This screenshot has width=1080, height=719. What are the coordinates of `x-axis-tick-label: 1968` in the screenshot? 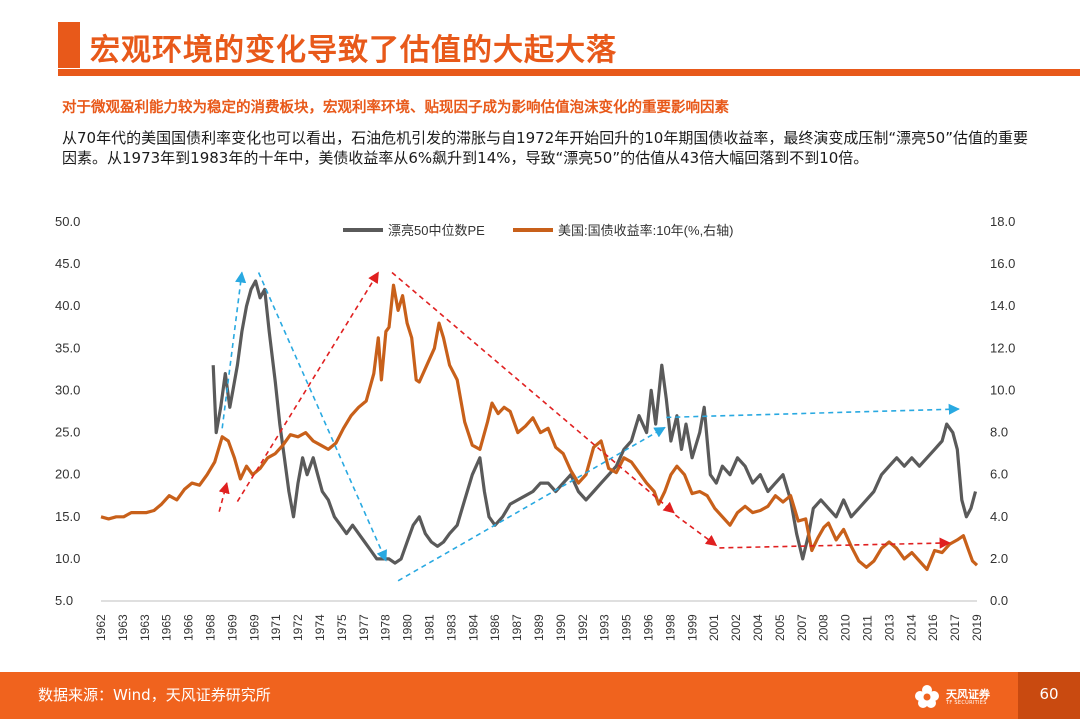 It's located at (211, 627).